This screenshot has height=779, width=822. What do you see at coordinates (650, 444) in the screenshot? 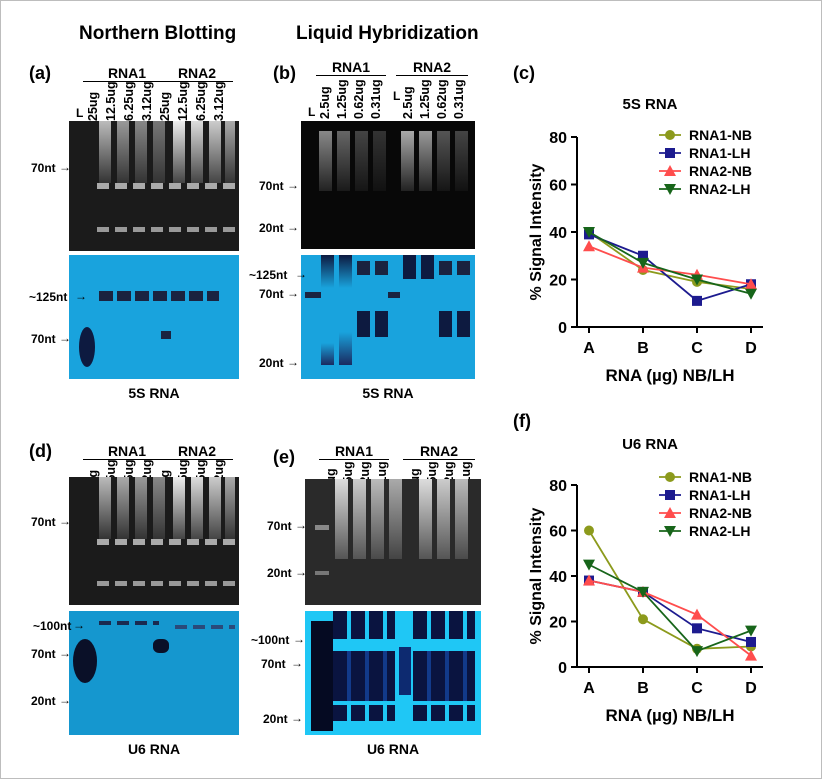
I see `chart-title: U6 RNA` at bounding box center [650, 444].